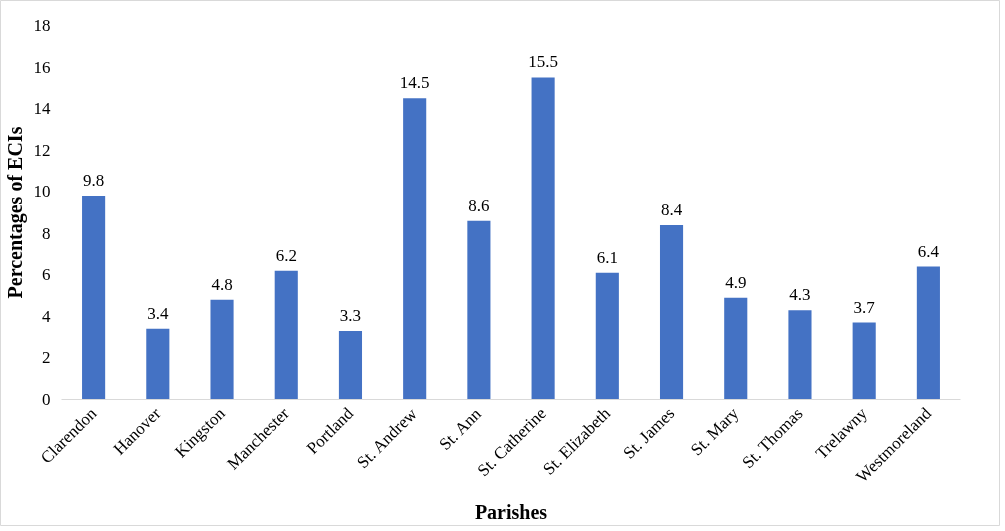 Image resolution: width=1005 pixels, height=531 pixels. Describe the element at coordinates (543, 62) in the screenshot. I see `data-label: 15.5` at that location.